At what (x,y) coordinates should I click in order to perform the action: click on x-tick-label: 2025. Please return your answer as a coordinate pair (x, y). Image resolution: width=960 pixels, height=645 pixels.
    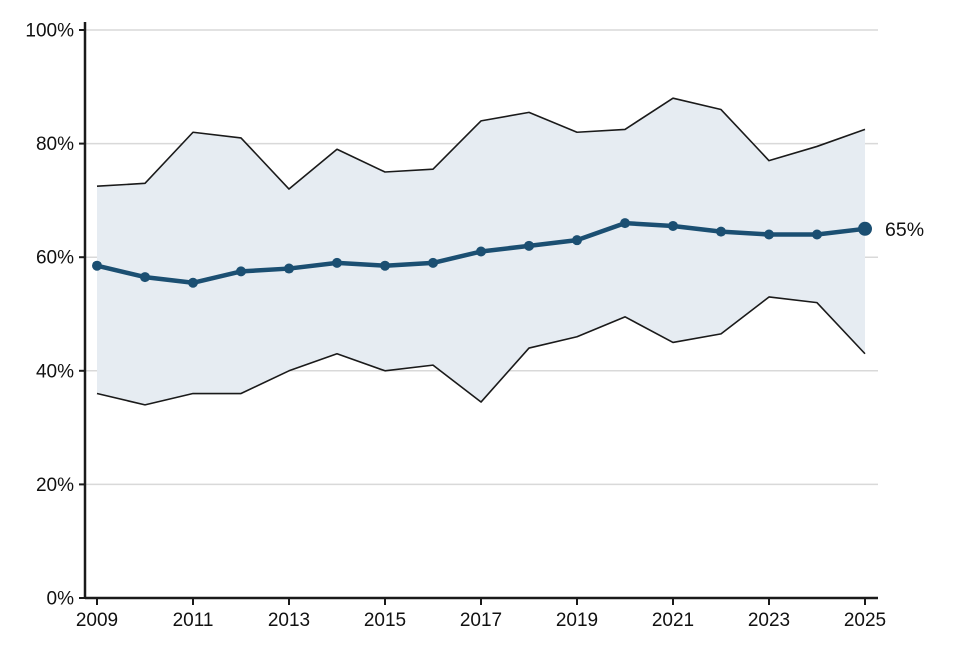
    Looking at the image, I should click on (865, 620).